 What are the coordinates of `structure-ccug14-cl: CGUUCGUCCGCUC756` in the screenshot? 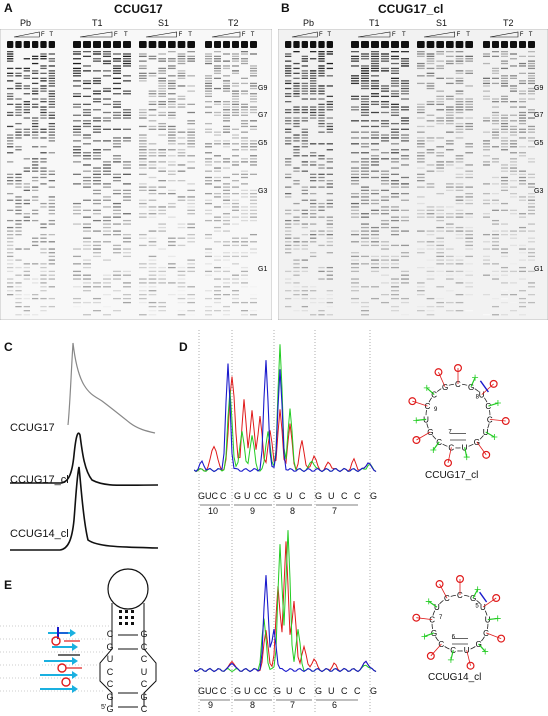 It's located at (459, 622).